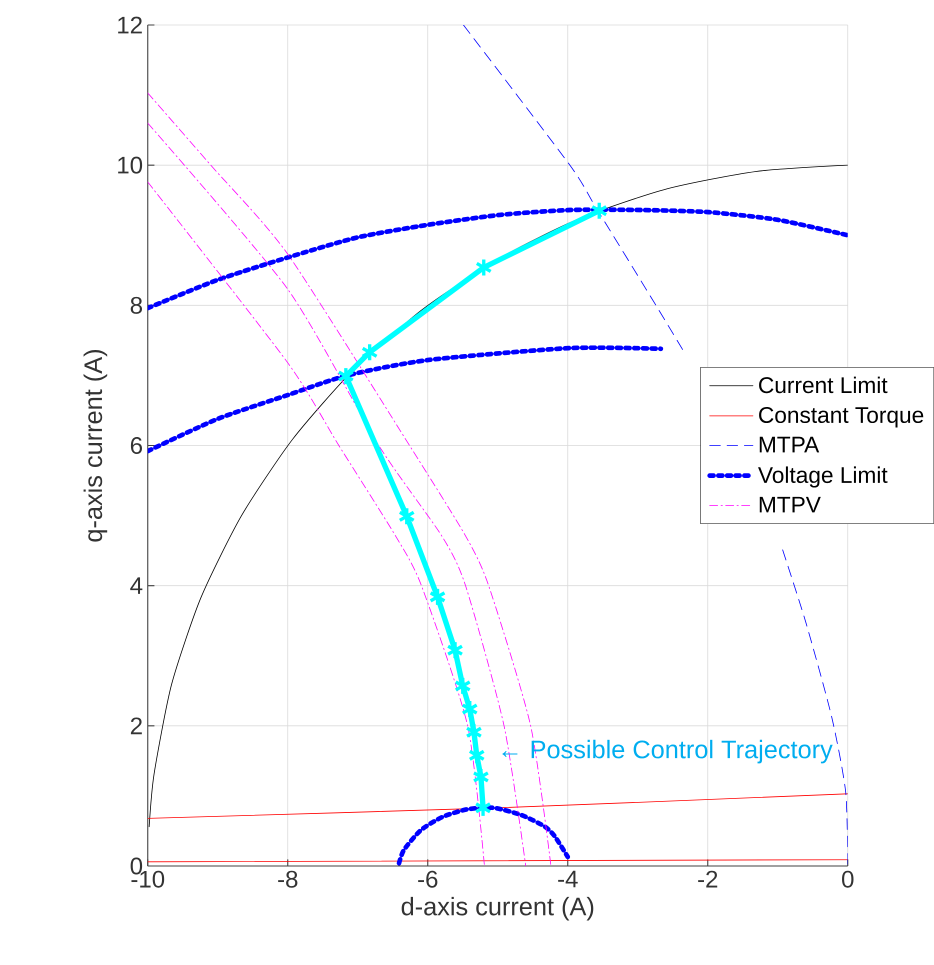 Image resolution: width=934 pixels, height=965 pixels. I want to click on y-tick-label: 12, so click(130, 25).